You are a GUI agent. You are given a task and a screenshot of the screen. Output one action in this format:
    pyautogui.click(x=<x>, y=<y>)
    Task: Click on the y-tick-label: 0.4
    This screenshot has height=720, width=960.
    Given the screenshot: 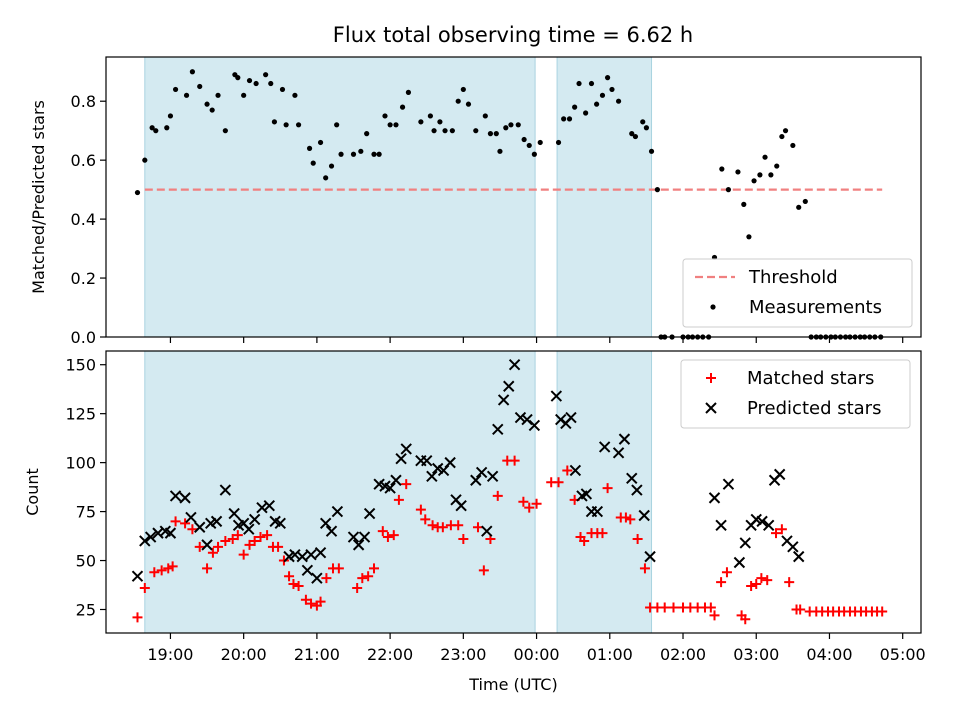 What is the action you would take?
    pyautogui.click(x=83, y=219)
    